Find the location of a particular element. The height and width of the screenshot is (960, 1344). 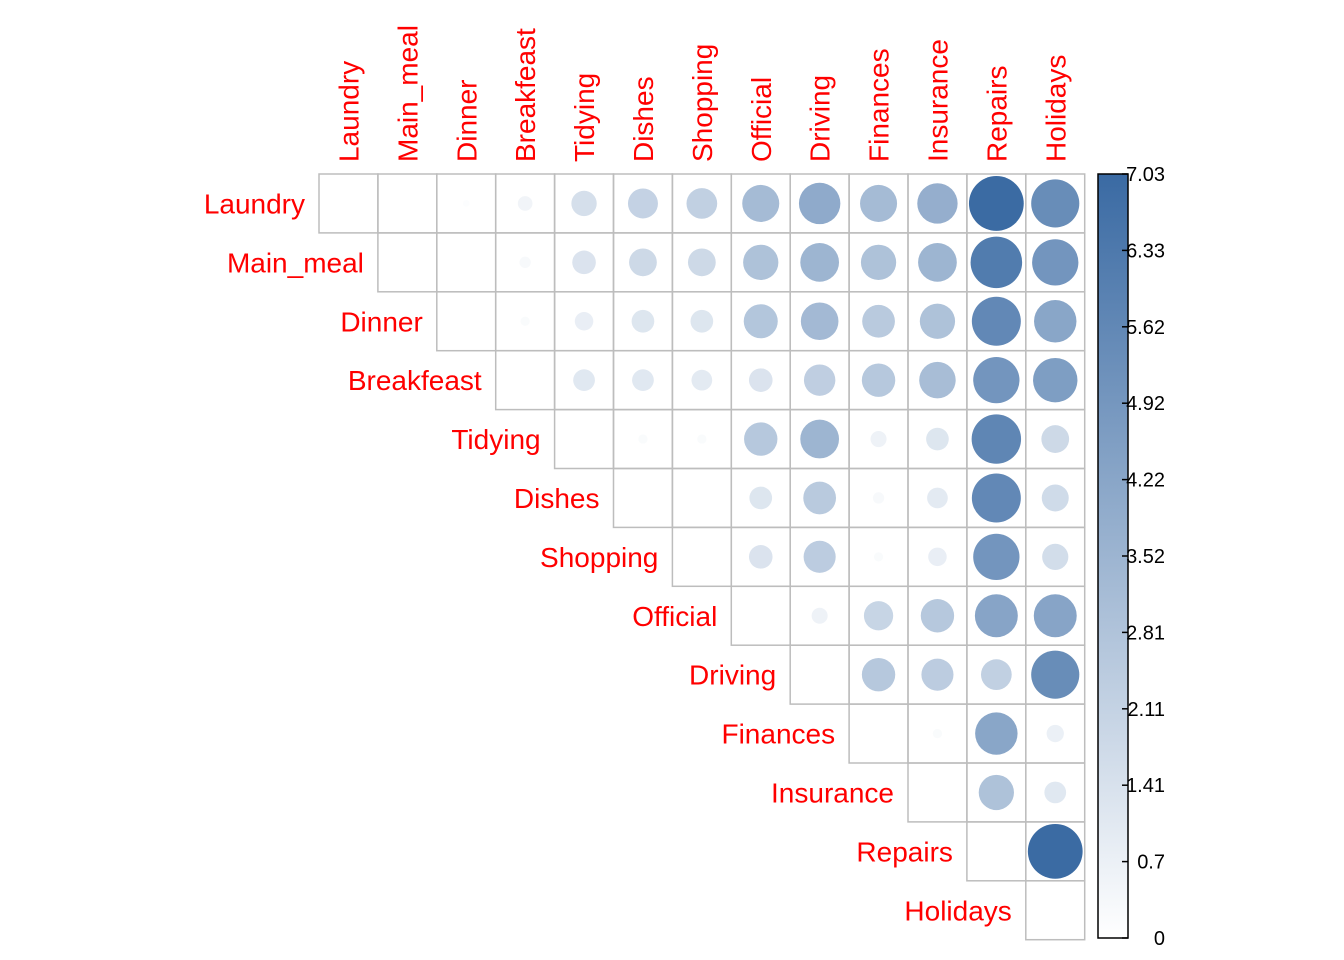

circle-tidying-dishes is located at coordinates (643, 439).